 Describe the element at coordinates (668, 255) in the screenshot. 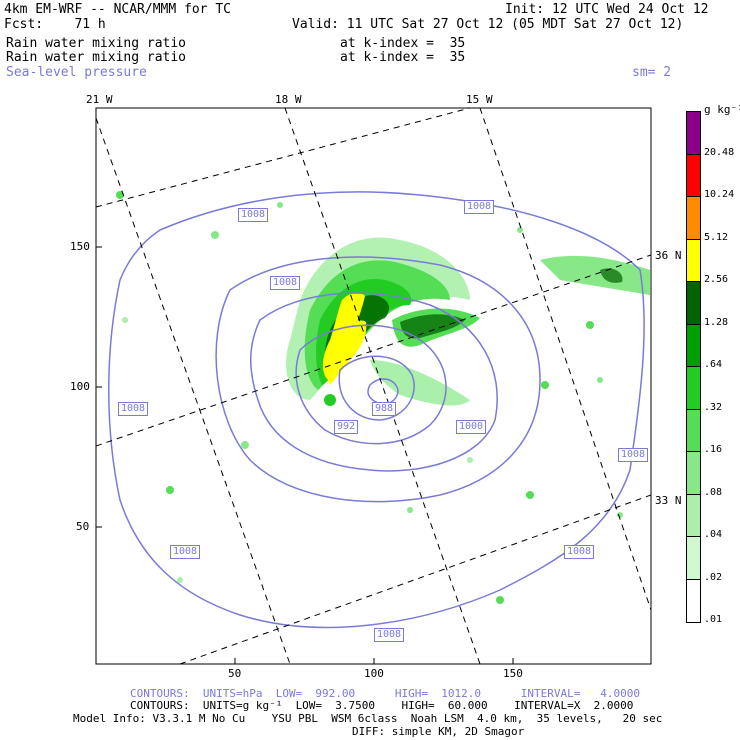

I see `lat-label-36n: 36 N` at that location.